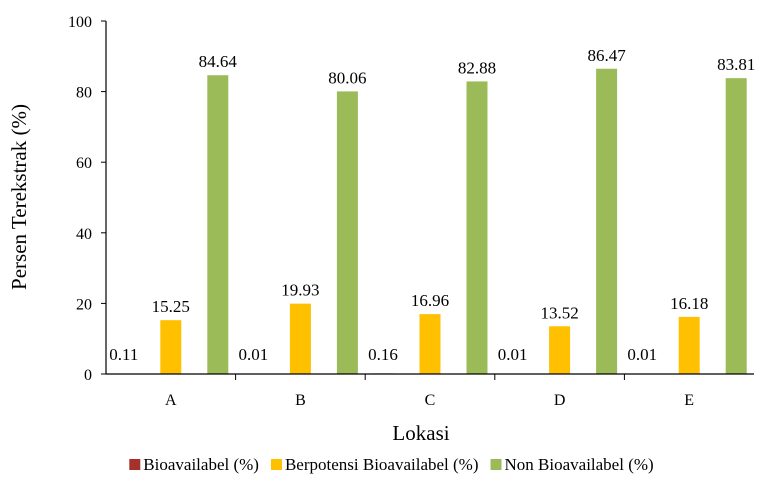  I want to click on x-tick-label: D, so click(560, 400).